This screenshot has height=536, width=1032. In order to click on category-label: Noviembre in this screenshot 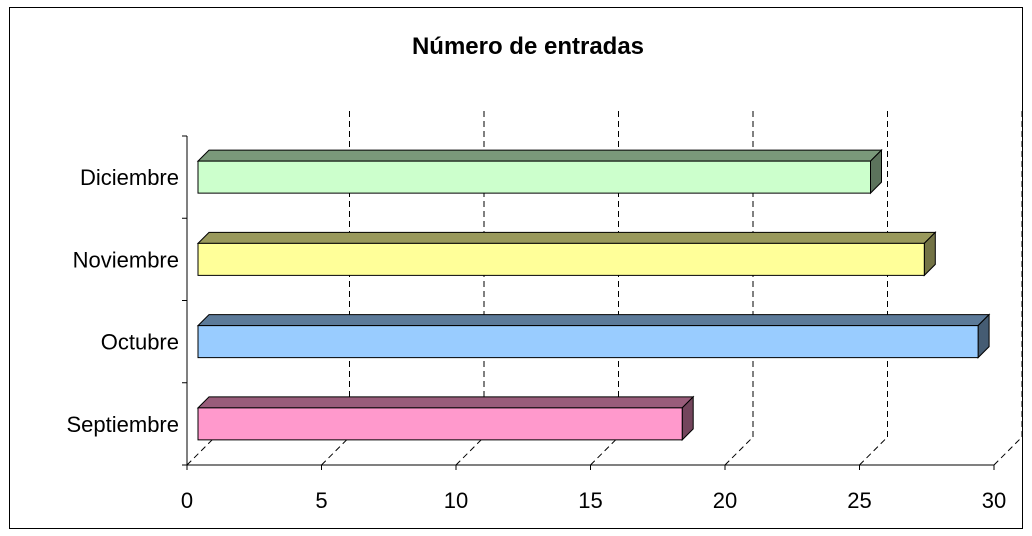, I will do `click(126, 259)`.